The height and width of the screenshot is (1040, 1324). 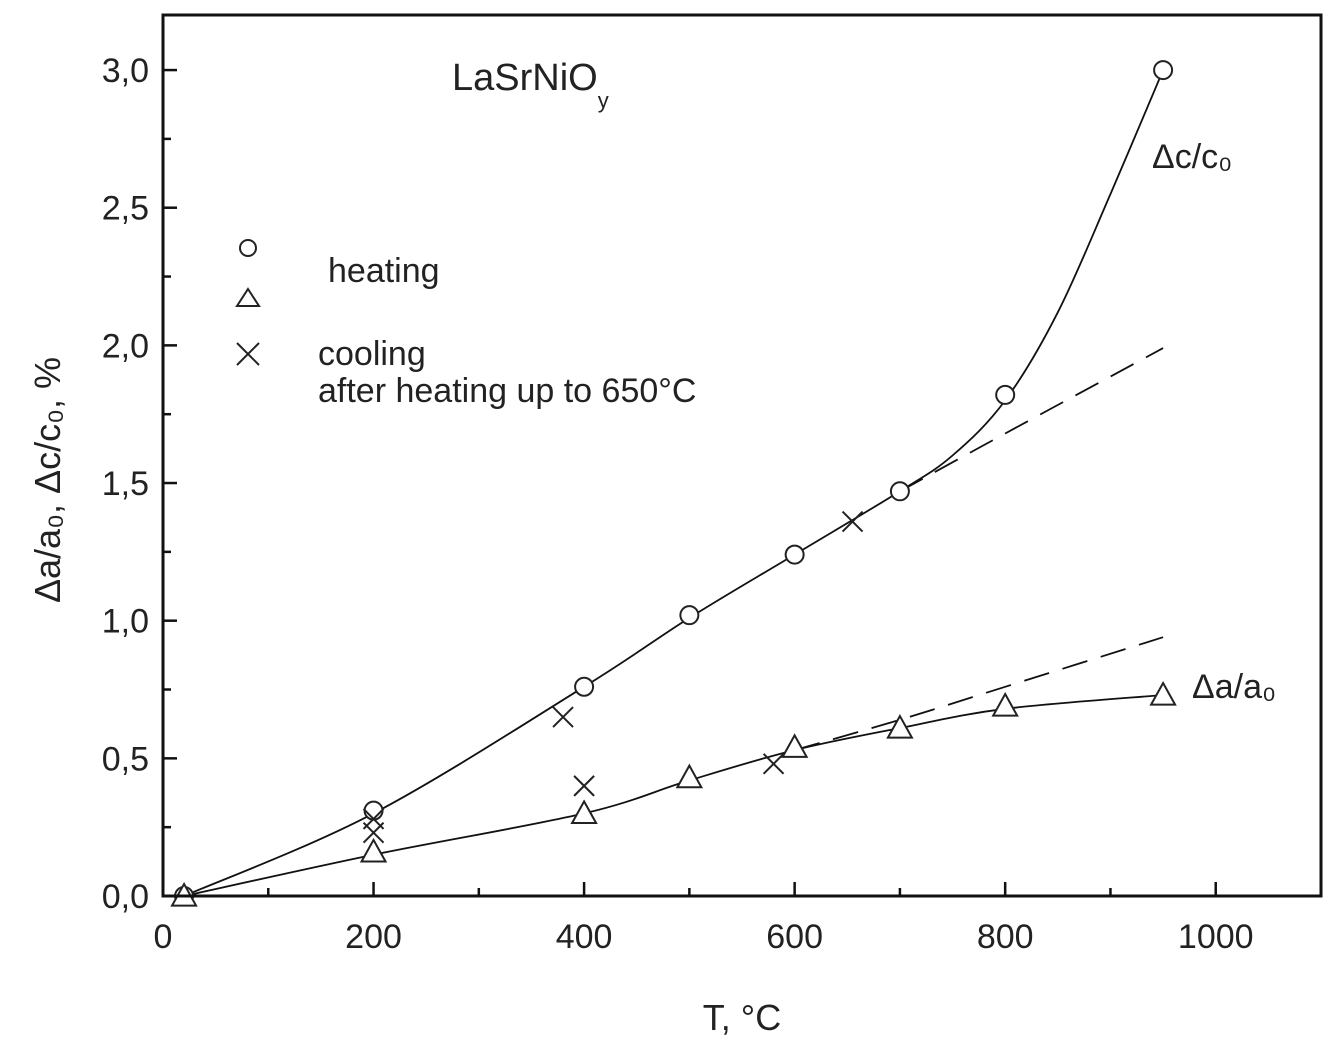 What do you see at coordinates (125, 897) in the screenshot?
I see `y-tick-label: 0,0` at bounding box center [125, 897].